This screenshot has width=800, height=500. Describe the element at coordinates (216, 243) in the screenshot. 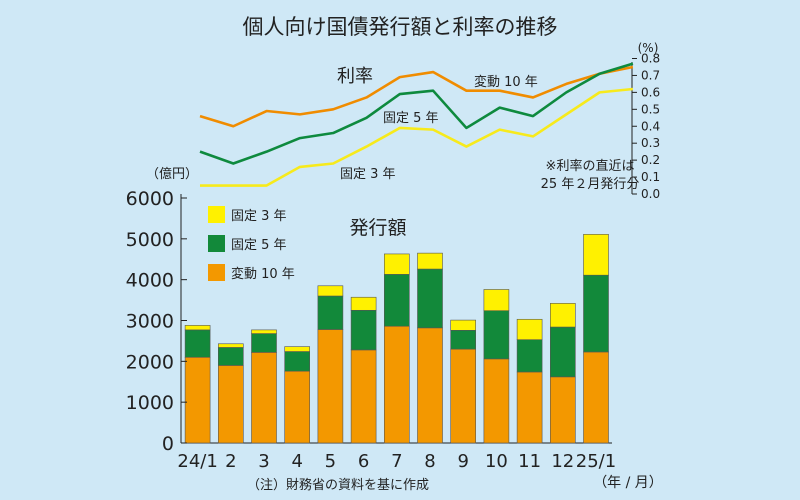

I see `legend-swatch-kotei5` at that location.